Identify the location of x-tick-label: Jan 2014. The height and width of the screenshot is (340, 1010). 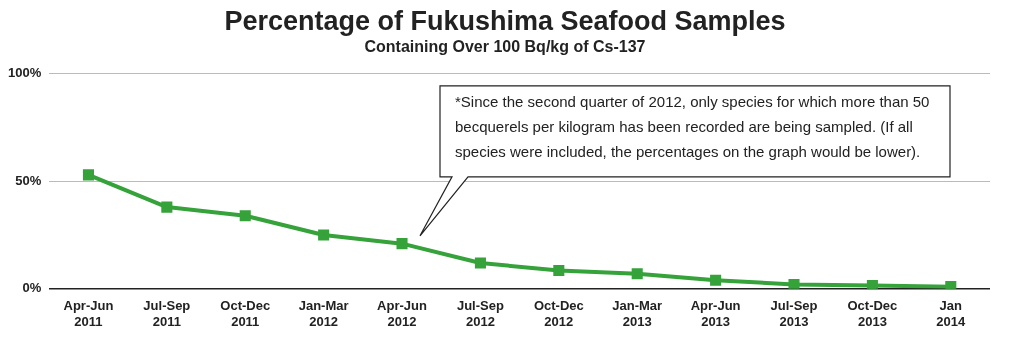
(951, 313).